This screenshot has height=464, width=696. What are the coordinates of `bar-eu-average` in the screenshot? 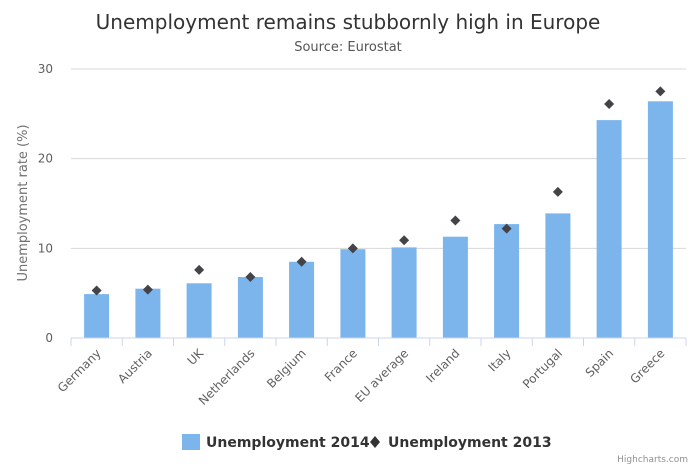 It's located at (404, 292).